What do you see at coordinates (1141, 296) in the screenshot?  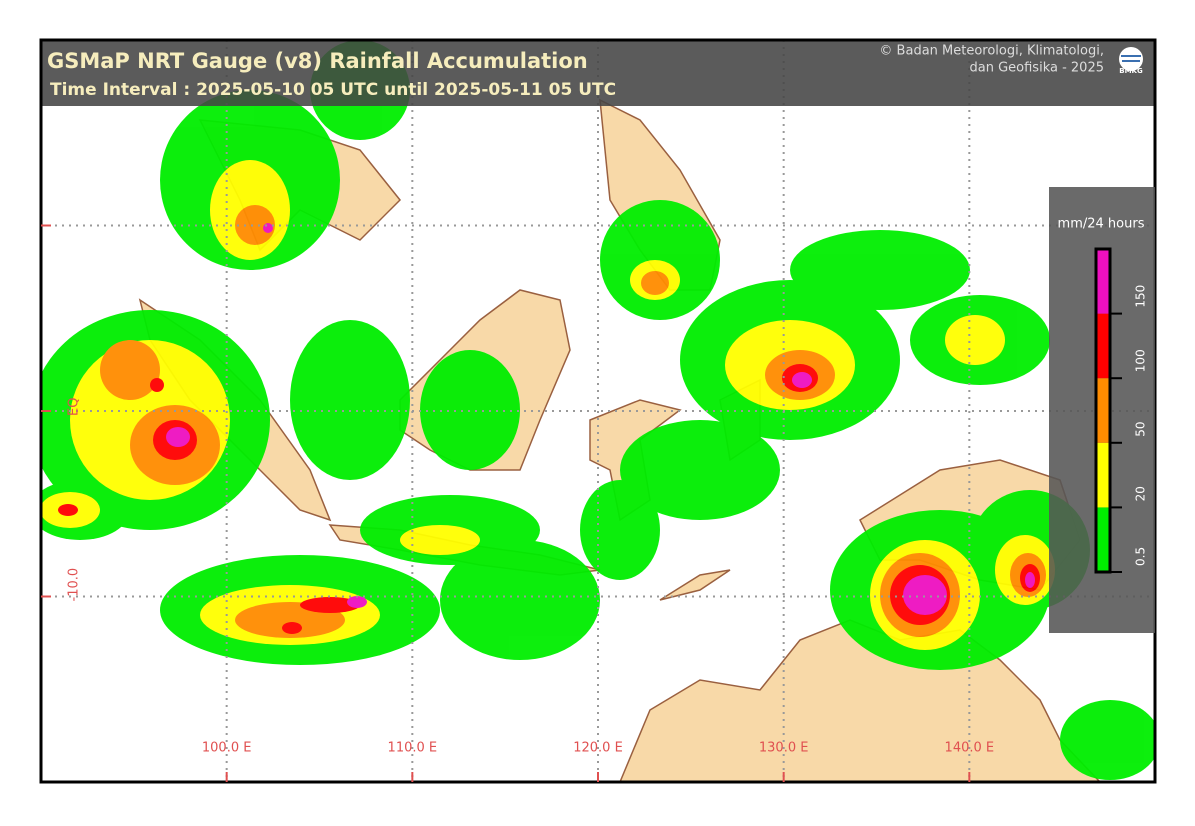 I see `legend-tick-label: 150` at bounding box center [1141, 296].